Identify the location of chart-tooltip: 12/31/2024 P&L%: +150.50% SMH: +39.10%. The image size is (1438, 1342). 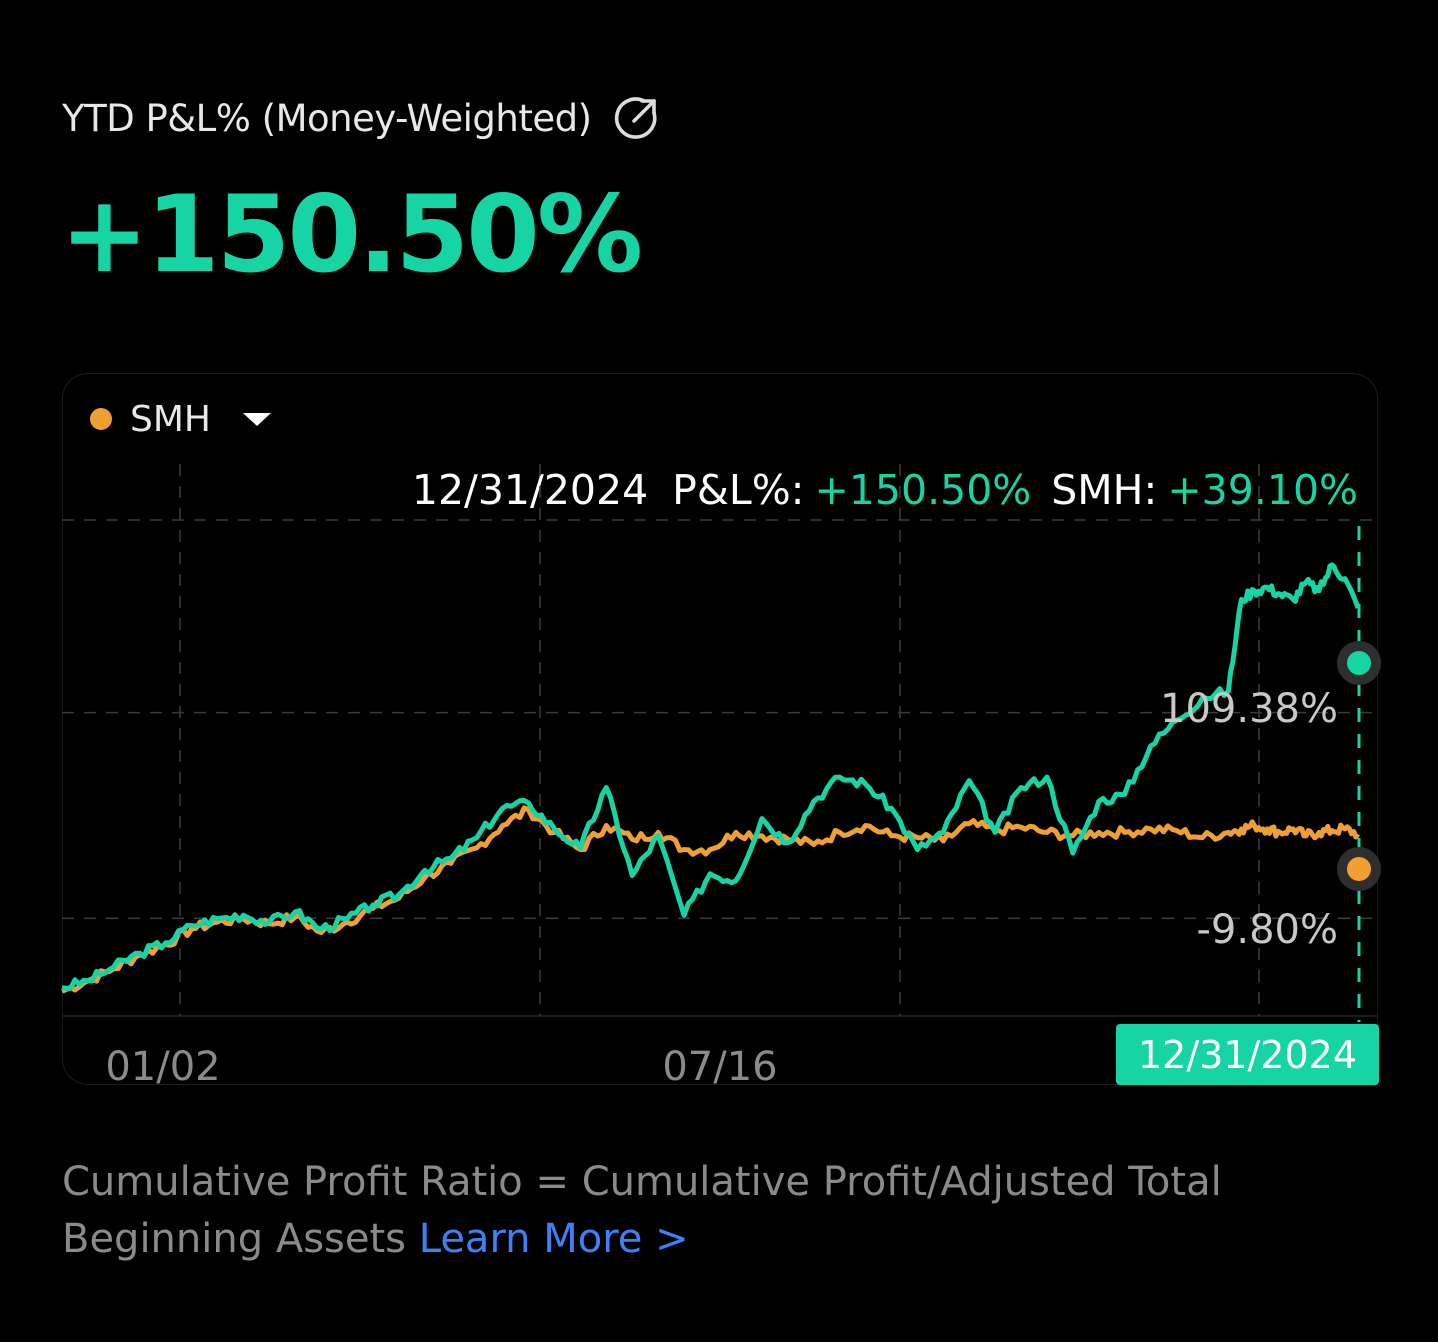
(885, 490).